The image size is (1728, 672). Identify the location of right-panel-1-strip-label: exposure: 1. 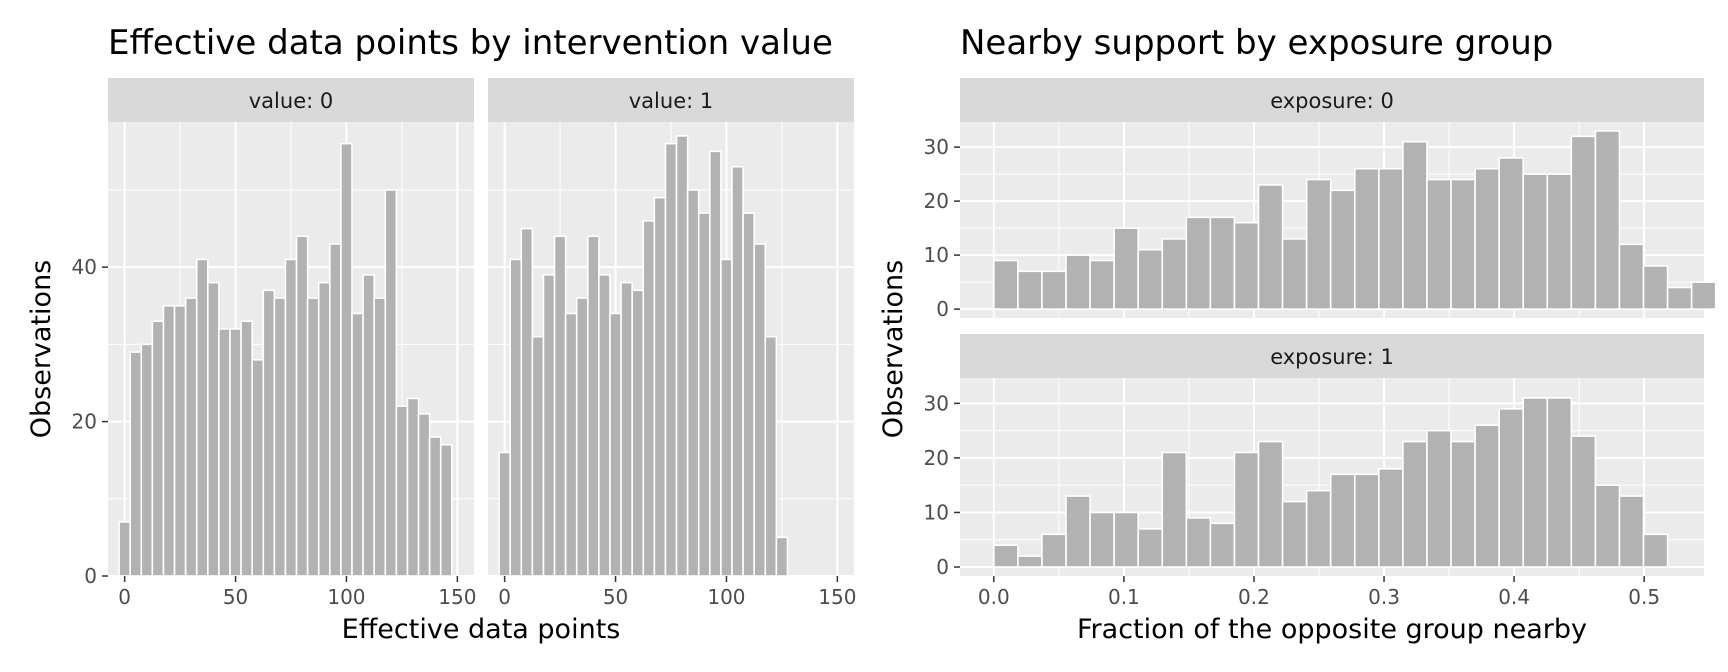
(1332, 357).